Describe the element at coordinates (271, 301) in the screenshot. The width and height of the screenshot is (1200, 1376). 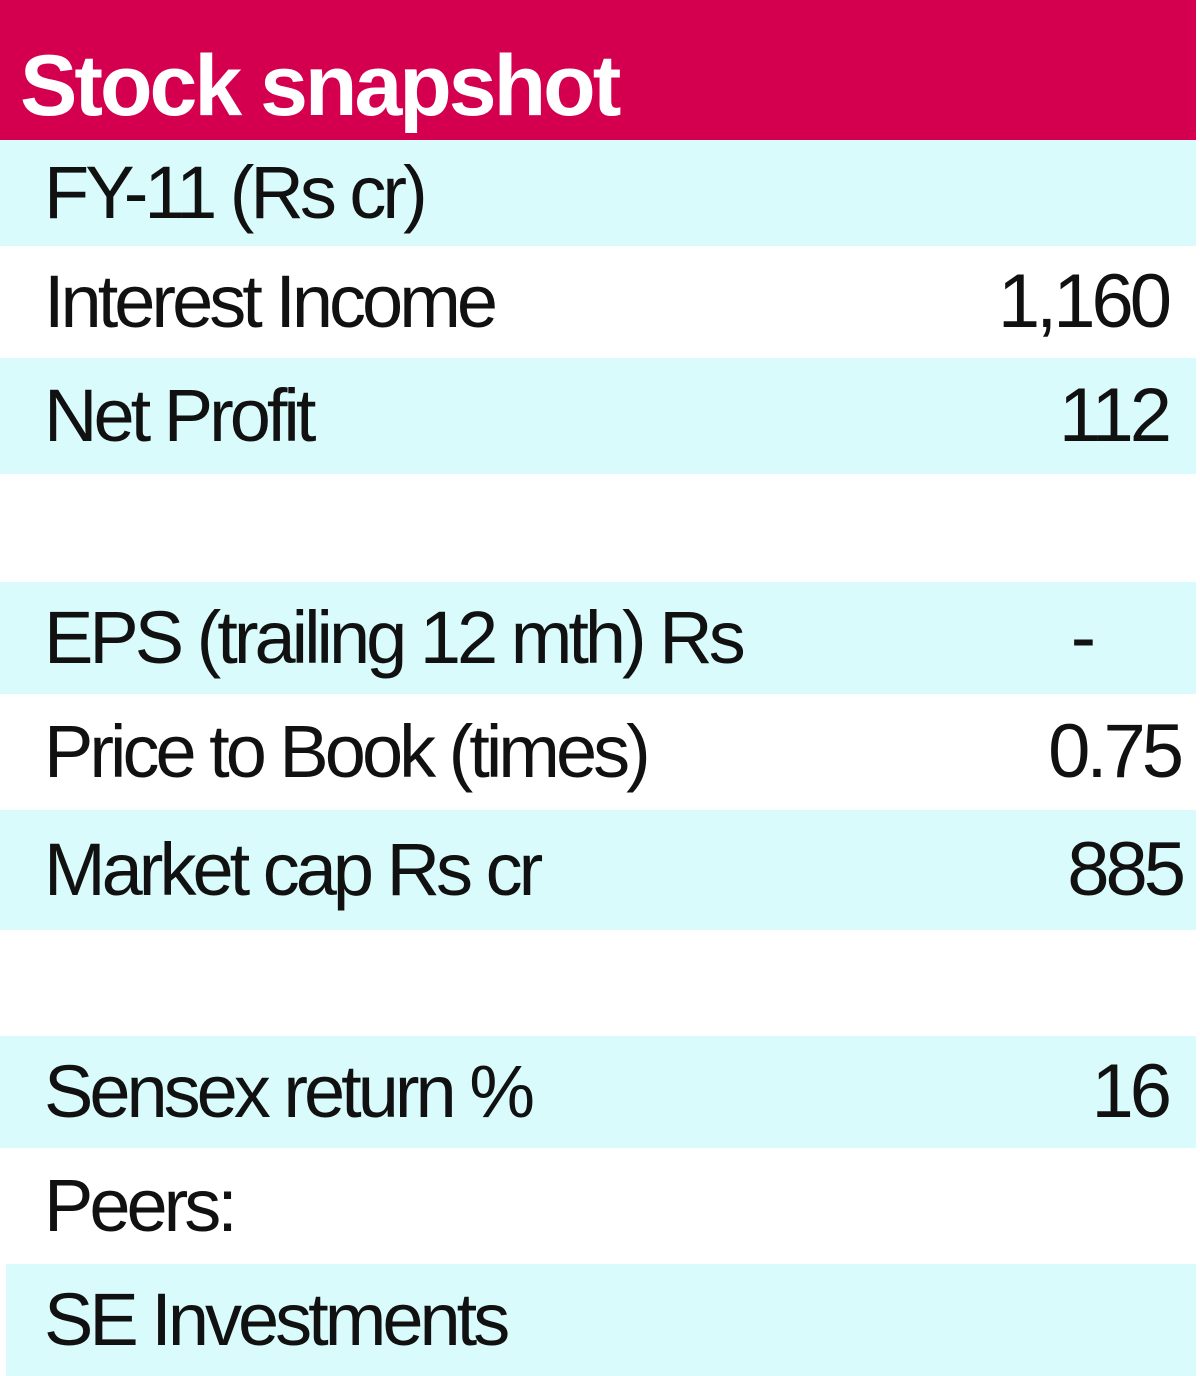
I see `row-label: Interest Income` at that location.